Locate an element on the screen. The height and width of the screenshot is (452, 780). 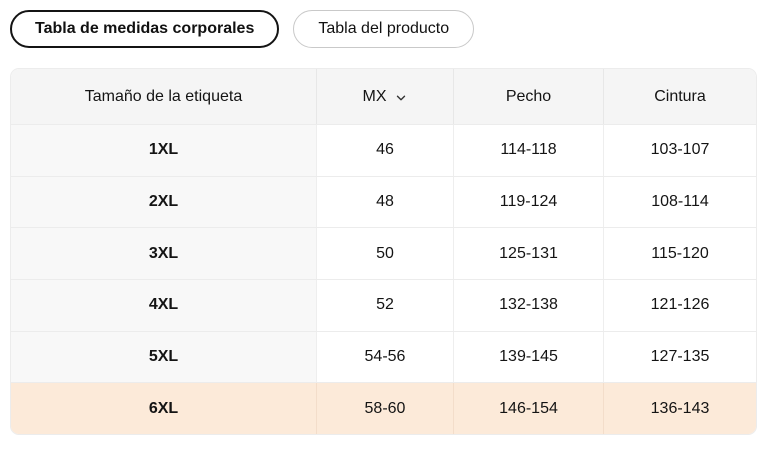
table-row: 4XL 52 132-138 121-126 is located at coordinates (383, 305).